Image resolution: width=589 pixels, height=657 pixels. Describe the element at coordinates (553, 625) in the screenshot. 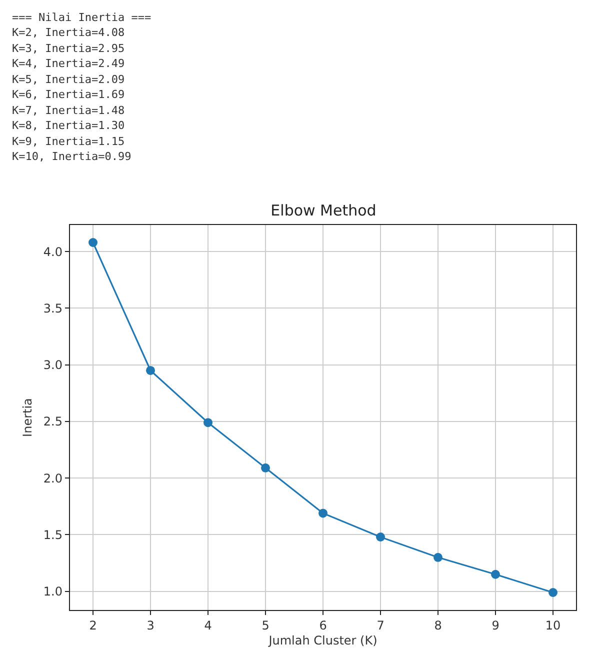

I see `x-tick-label: 10` at that location.